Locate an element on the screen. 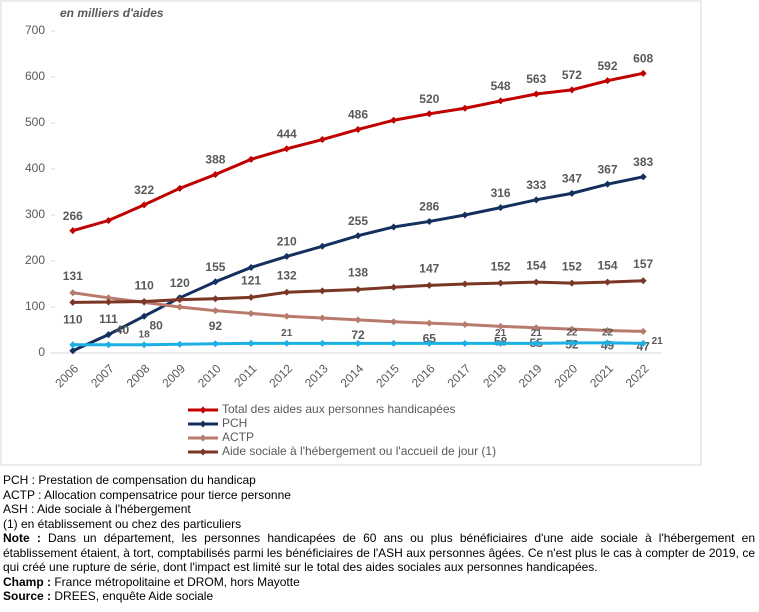 The width and height of the screenshot is (759, 612). data-label: 154 is located at coordinates (536, 265).